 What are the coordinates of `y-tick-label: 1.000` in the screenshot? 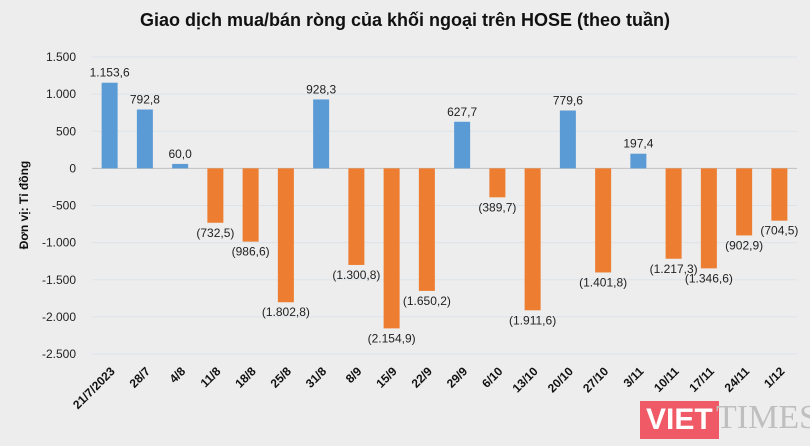 It's located at (61, 94).